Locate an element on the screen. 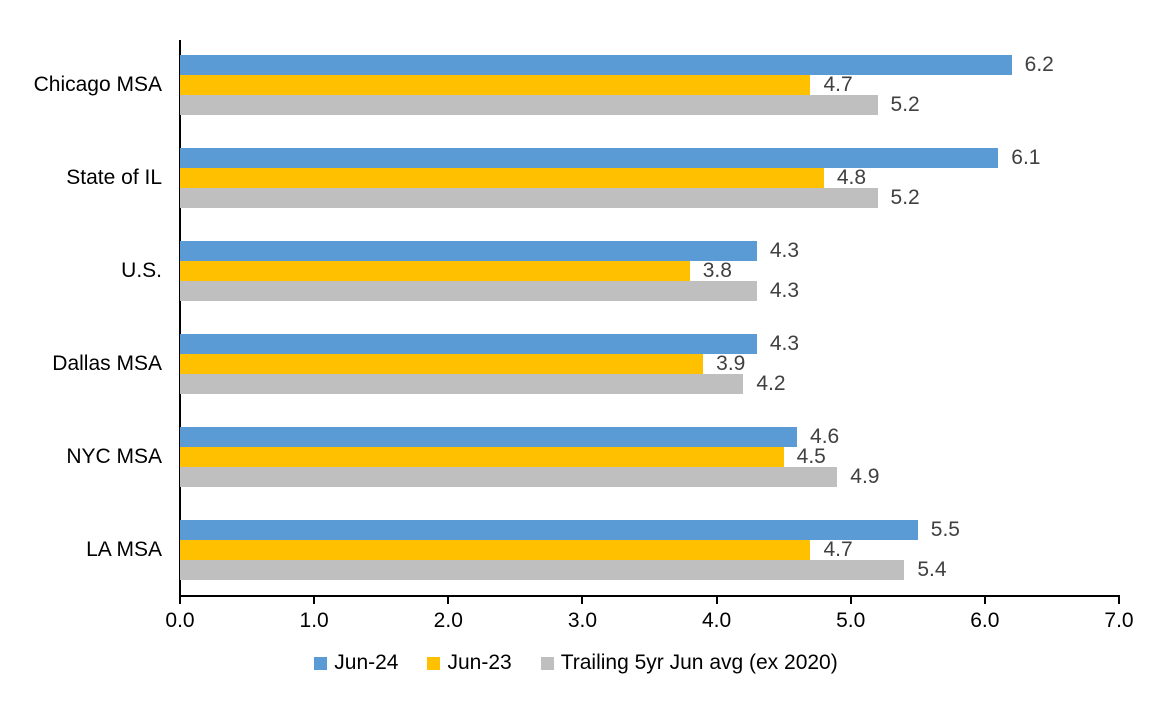 This screenshot has width=1152, height=707. y-axis-line is located at coordinates (180, 322).